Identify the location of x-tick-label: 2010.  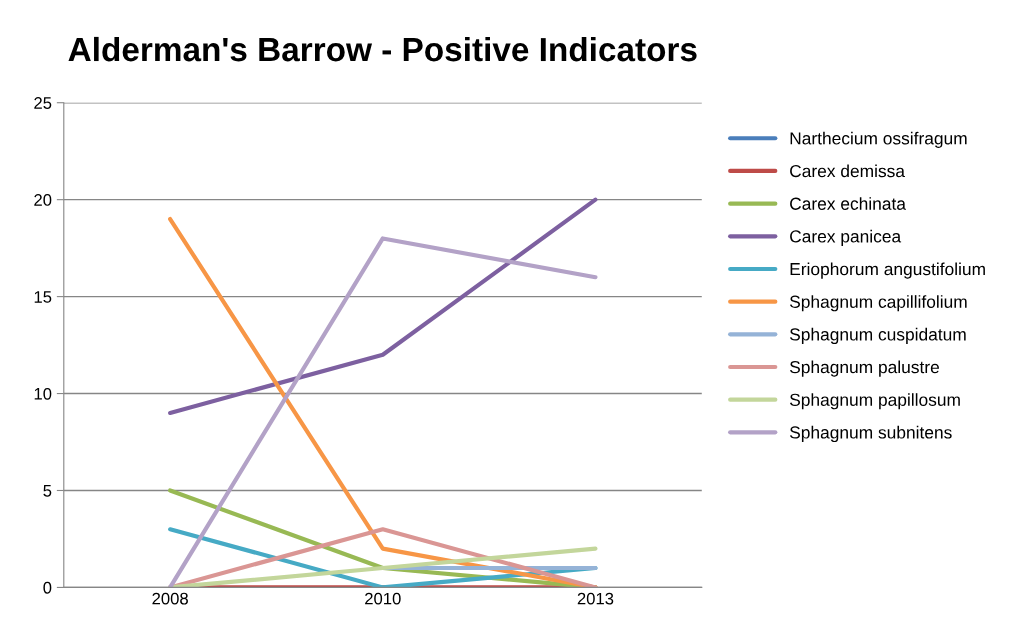
(383, 598).